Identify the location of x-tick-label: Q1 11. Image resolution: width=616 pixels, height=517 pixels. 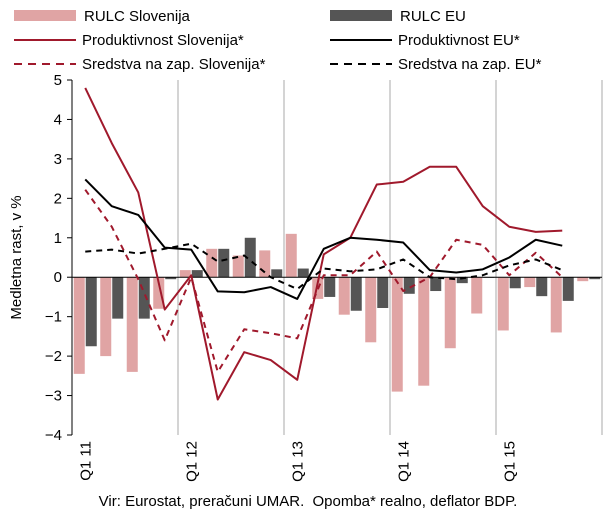
(85, 461).